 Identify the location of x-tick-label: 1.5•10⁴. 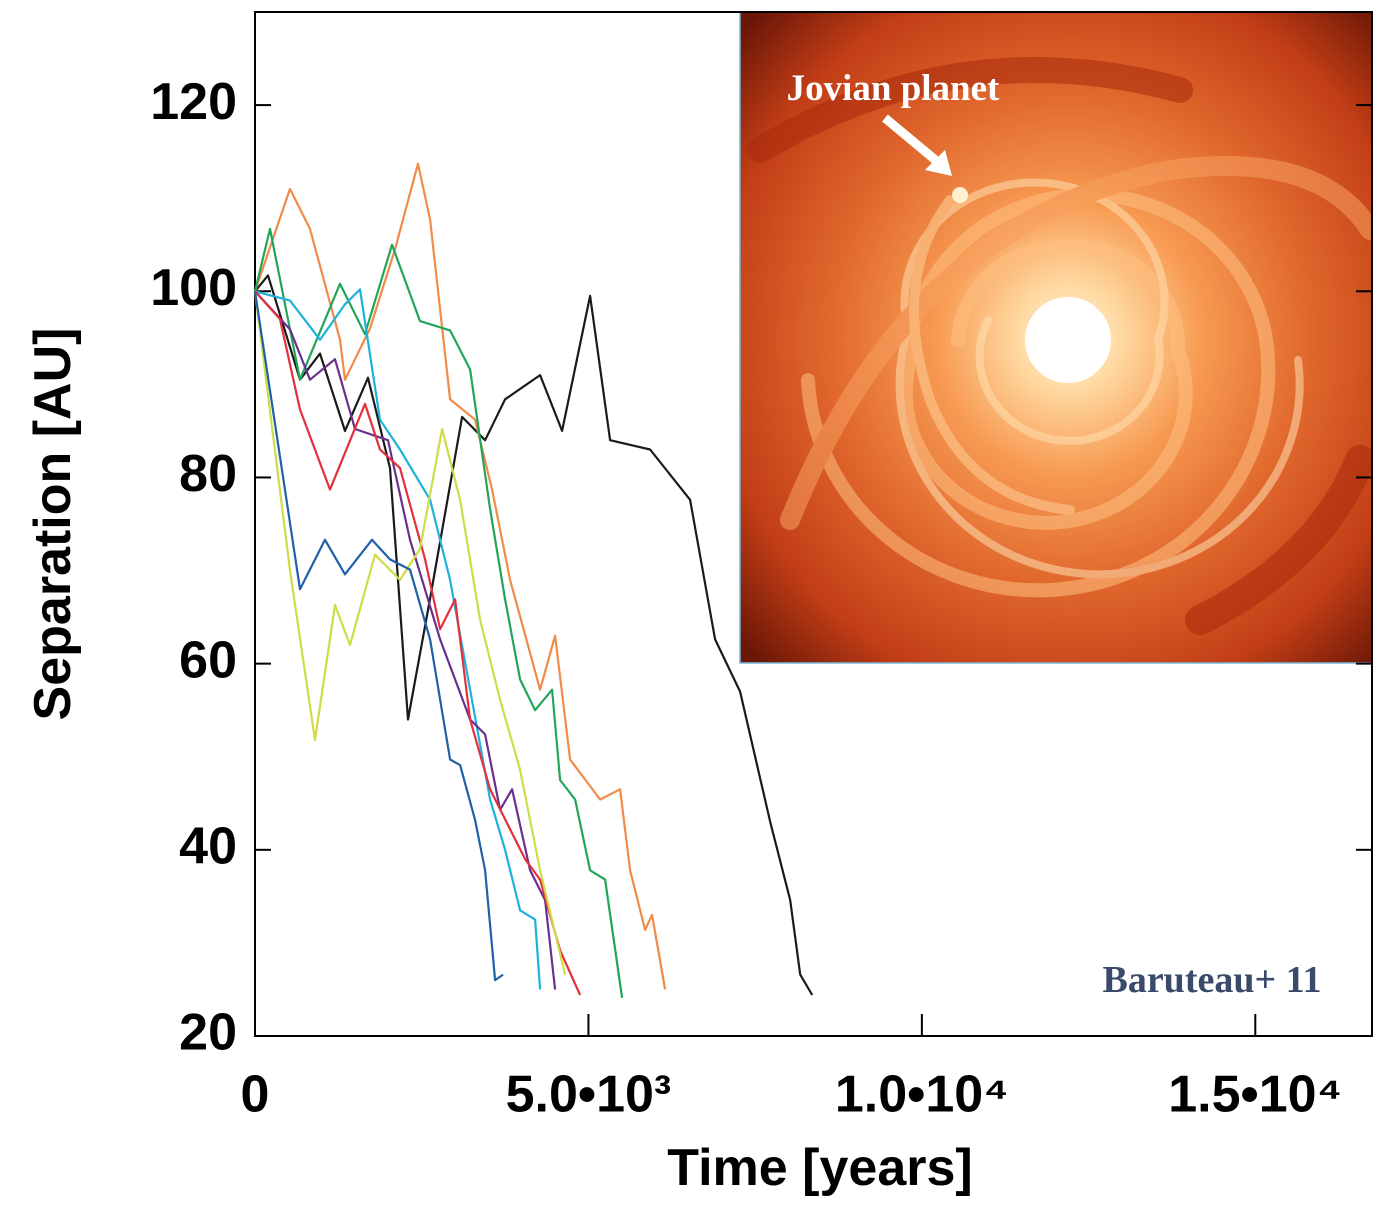
(1255, 1095).